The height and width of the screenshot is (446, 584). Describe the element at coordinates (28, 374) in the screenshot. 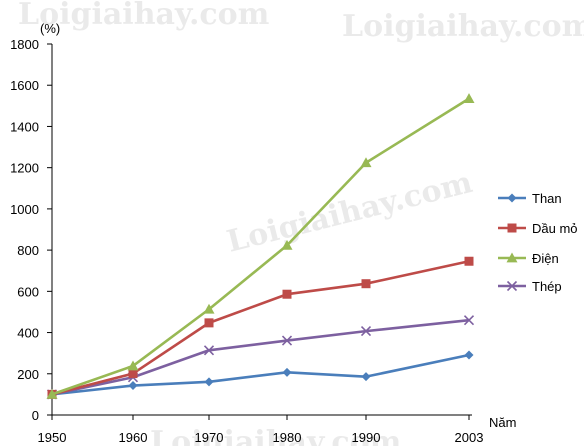

I see `y-tick-label: 200` at that location.